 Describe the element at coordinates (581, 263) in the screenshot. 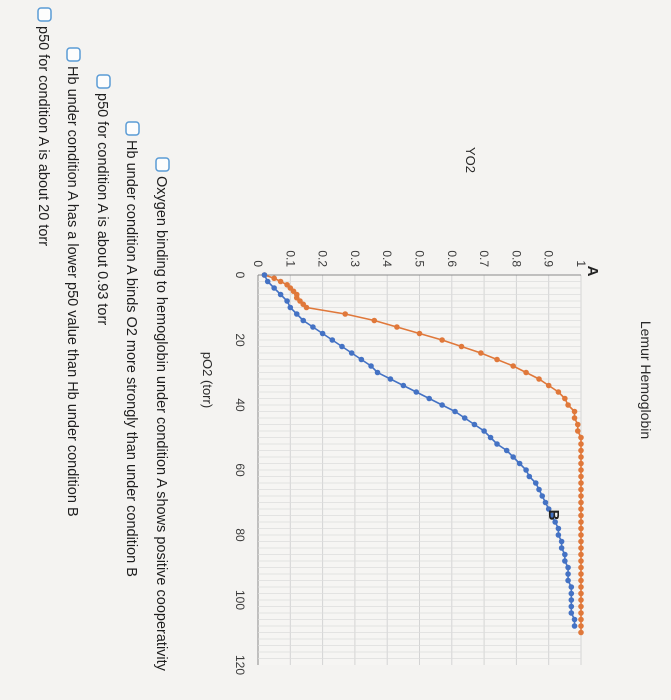

I see `y-tick-label: 1` at that location.